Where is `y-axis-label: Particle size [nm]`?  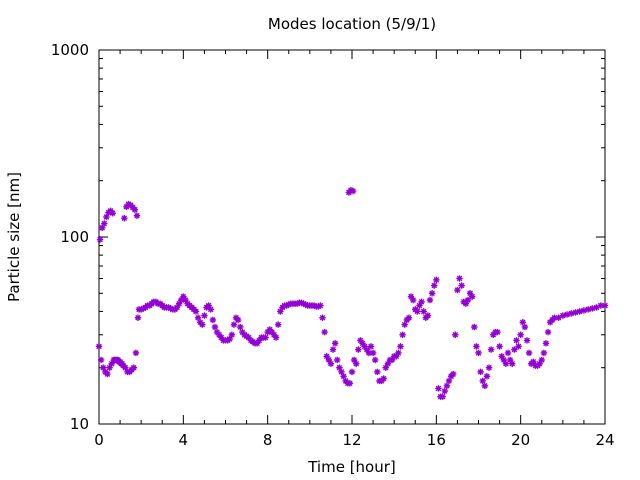 y-axis-label: Particle size [nm] is located at coordinates (14, 237).